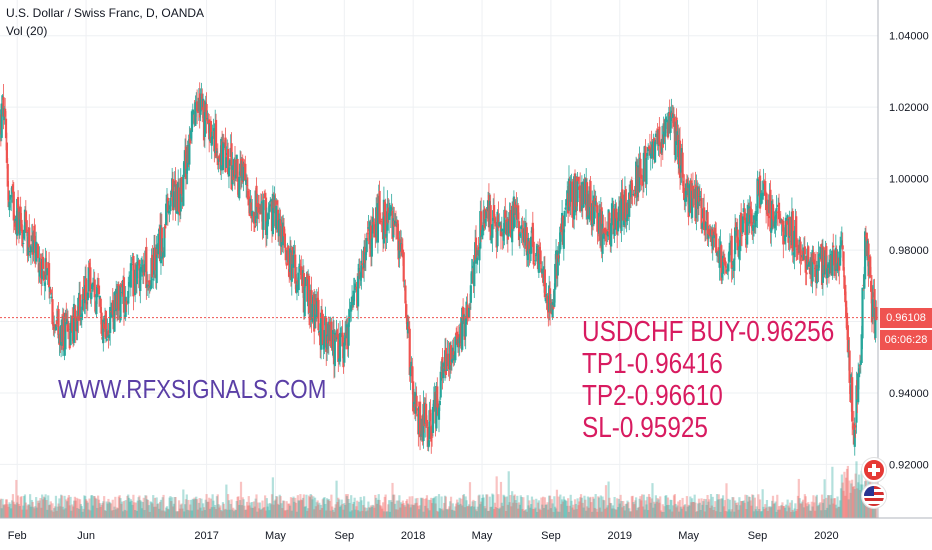 The image size is (932, 550). What do you see at coordinates (874, 496) in the screenshot?
I see `us-flag-icon` at bounding box center [874, 496].